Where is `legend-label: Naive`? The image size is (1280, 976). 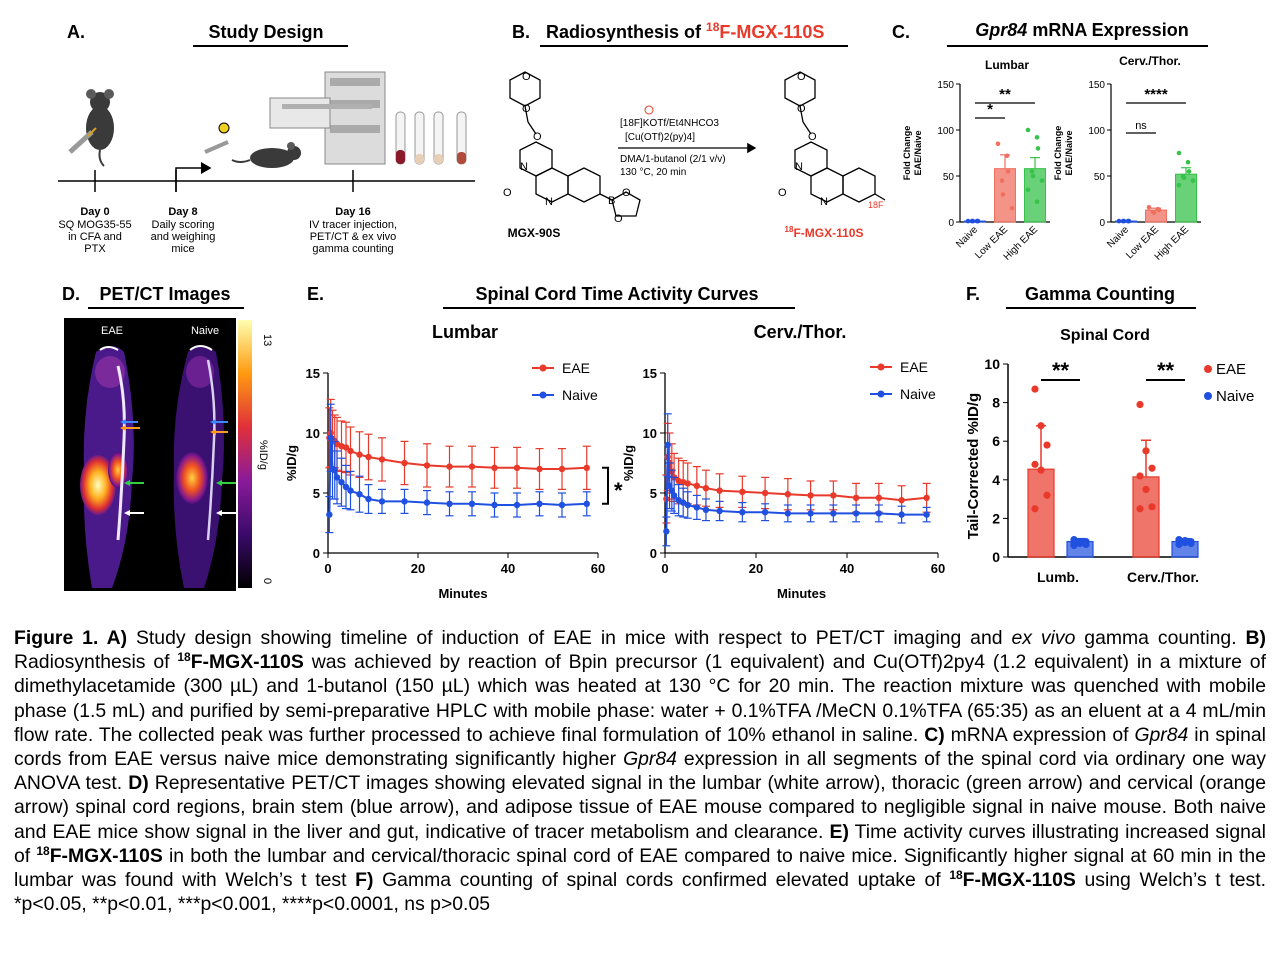 legend-label: Naive is located at coordinates (580, 395).